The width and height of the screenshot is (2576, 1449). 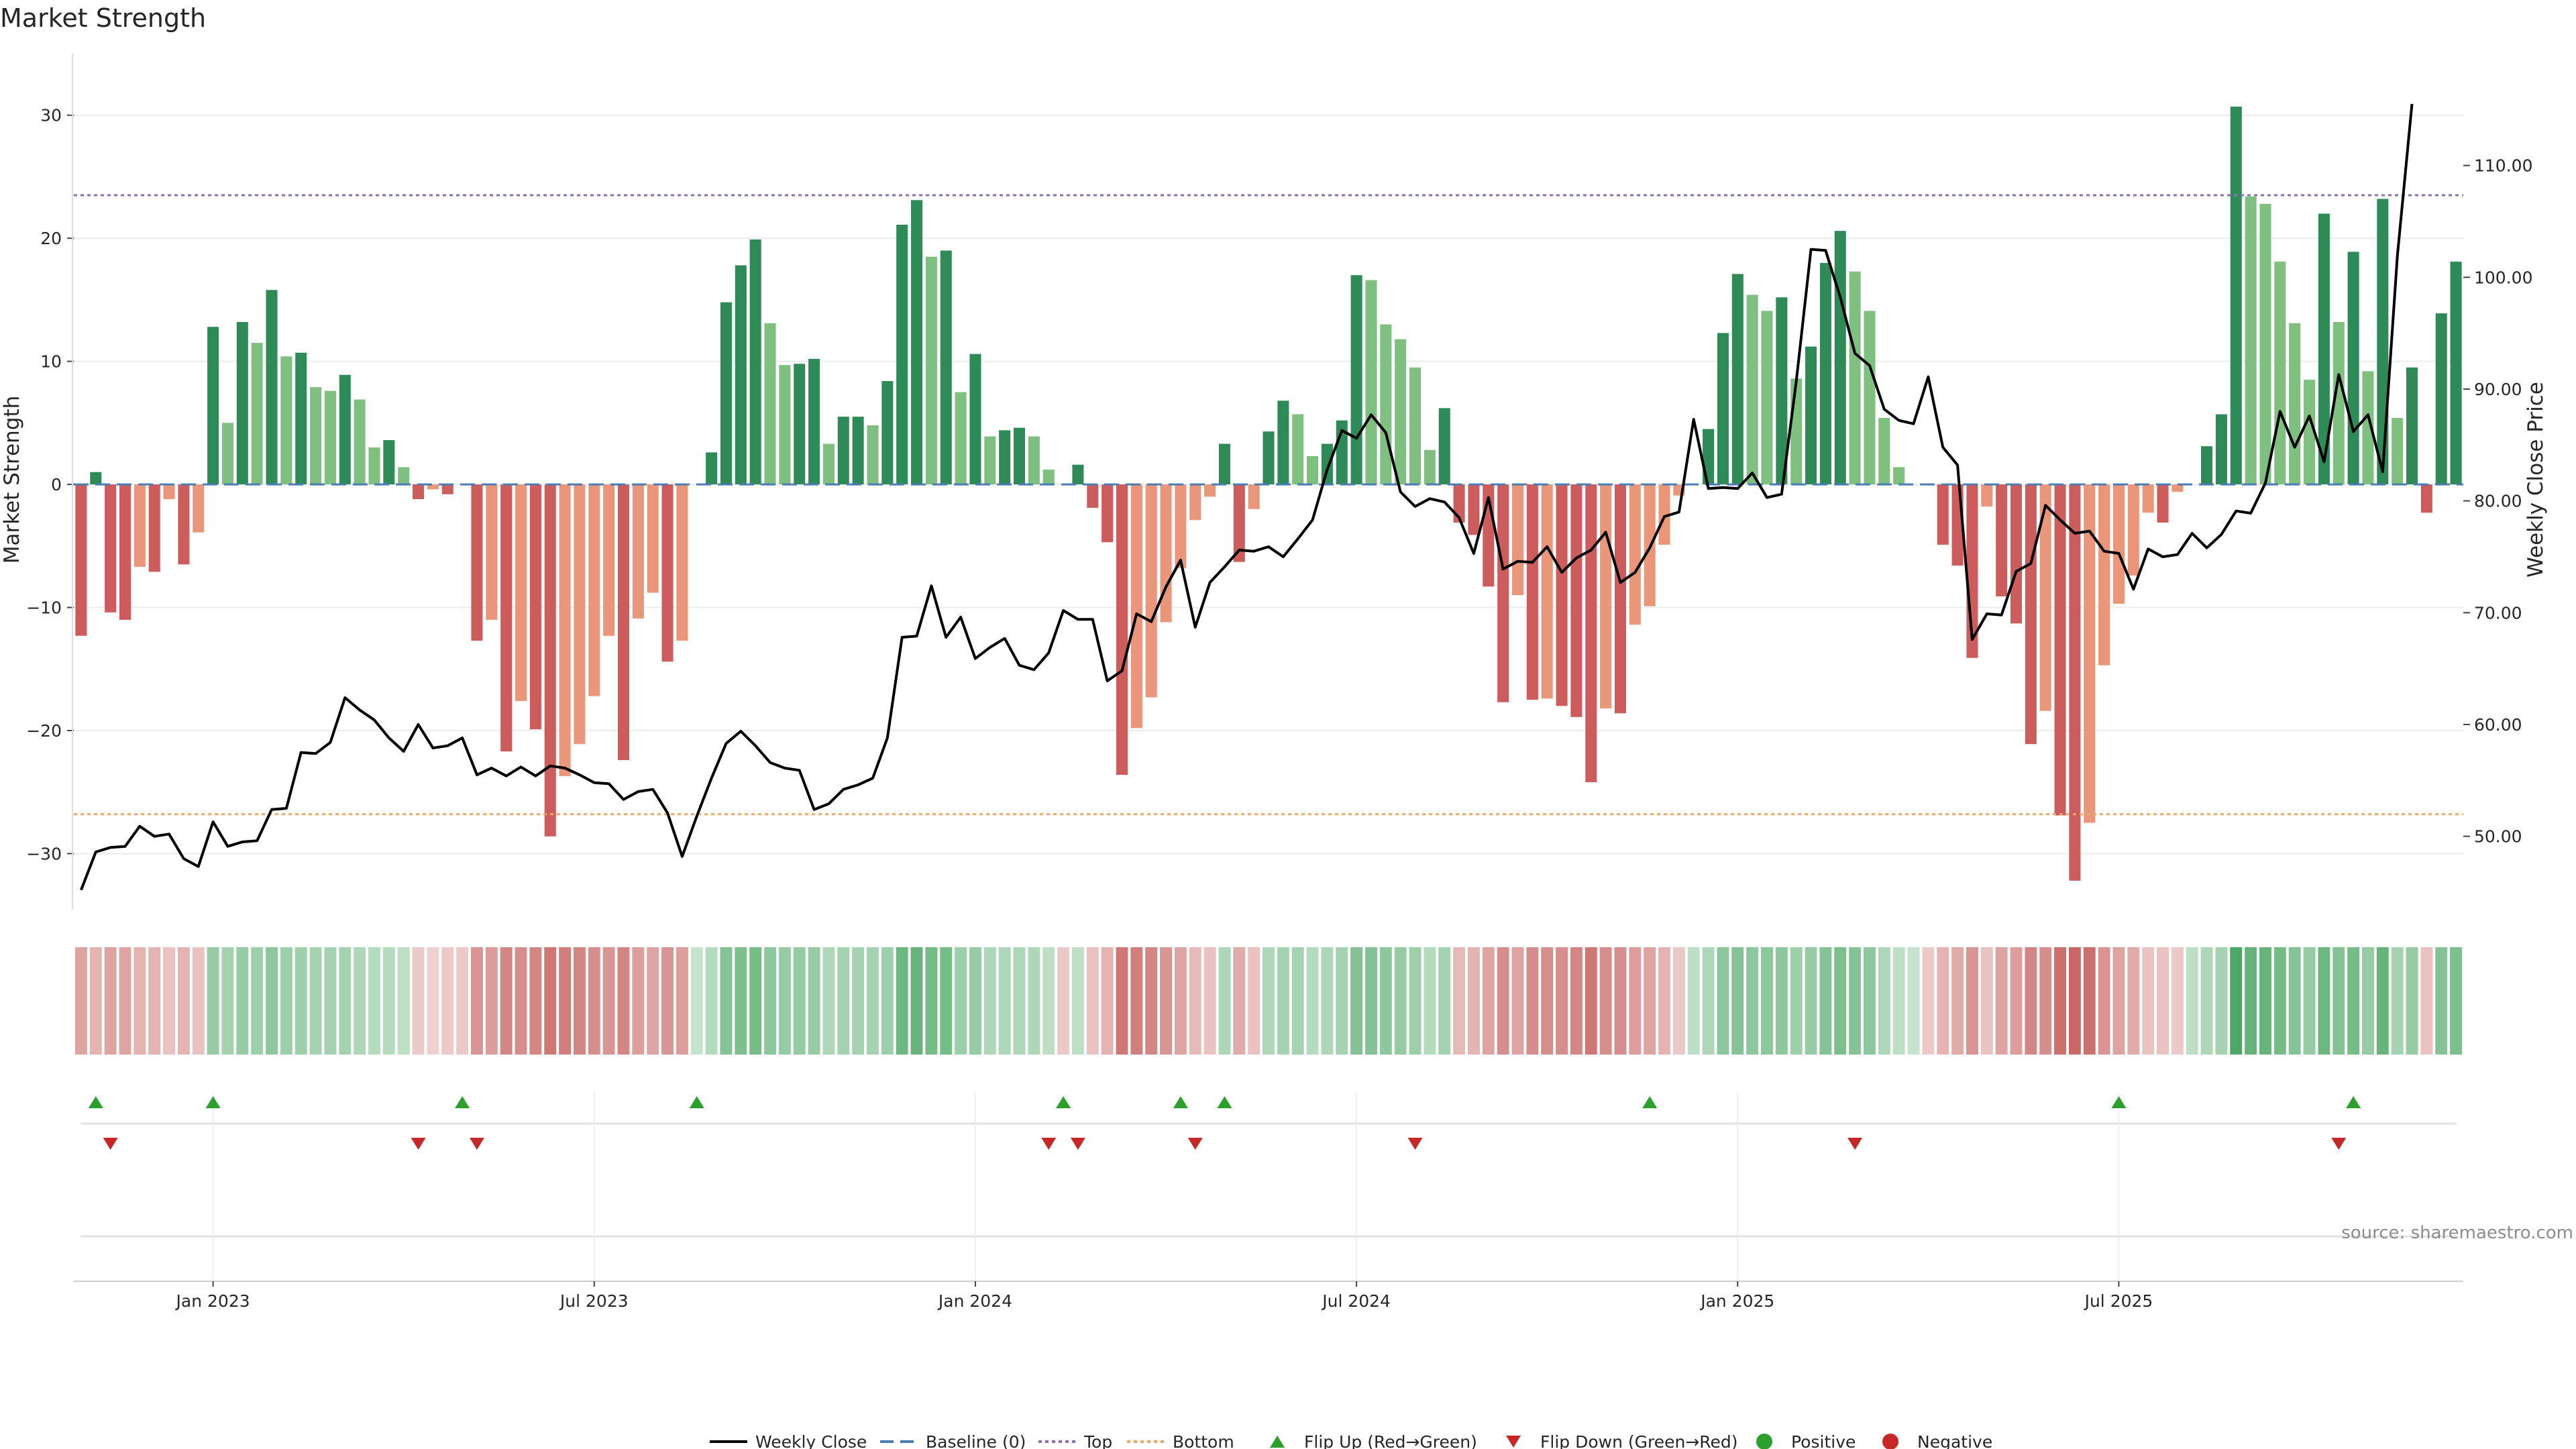 What do you see at coordinates (44, 731) in the screenshot?
I see `y-tick-label: −20` at bounding box center [44, 731].